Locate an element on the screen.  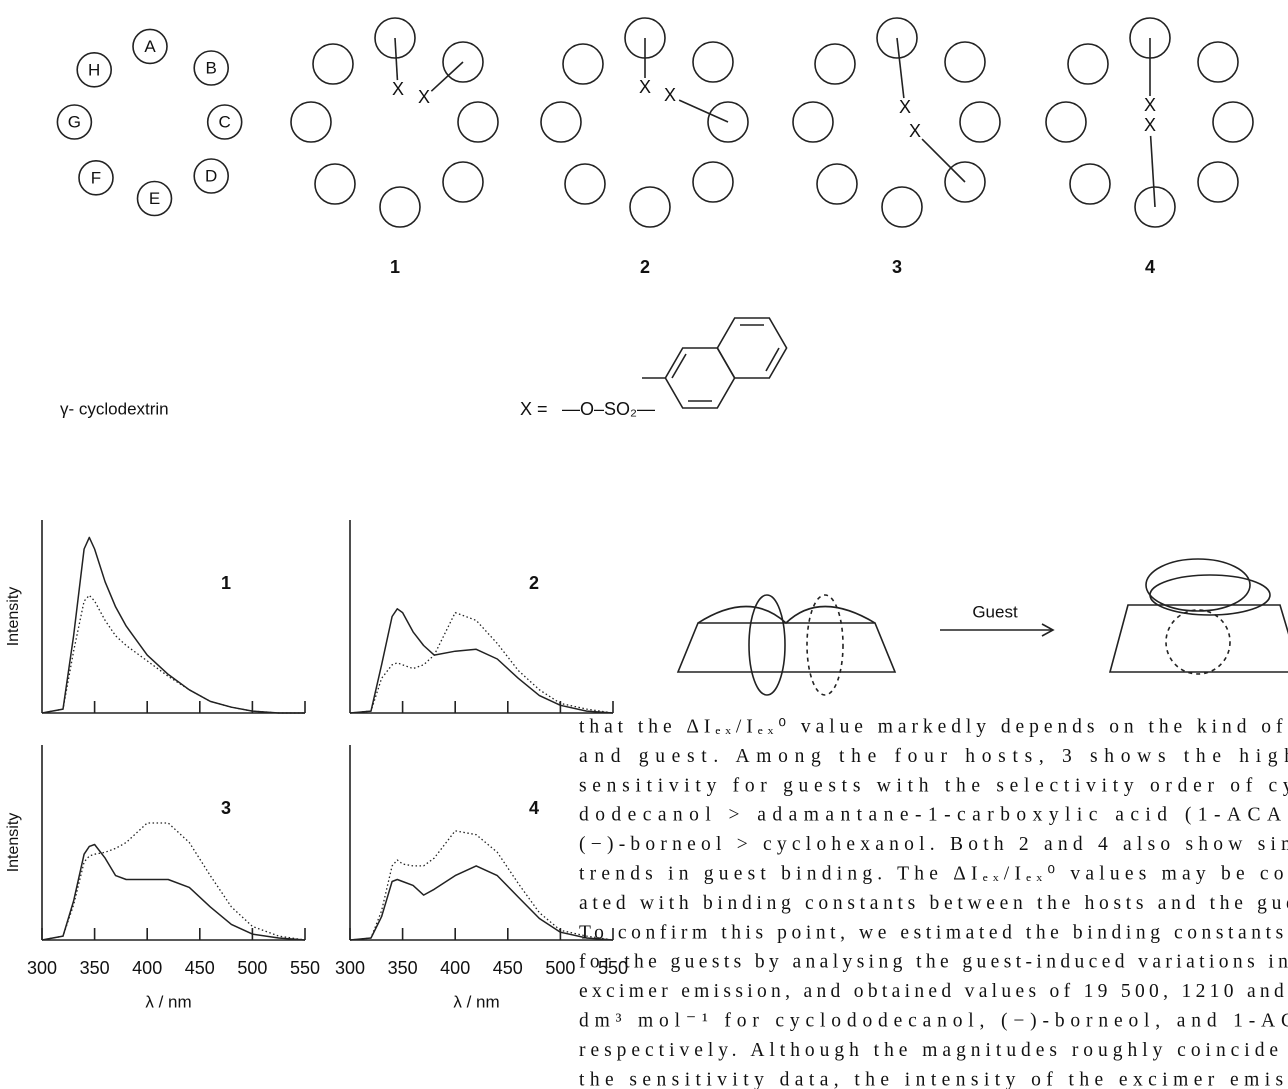
ring-label: G is located at coordinates (74, 121).